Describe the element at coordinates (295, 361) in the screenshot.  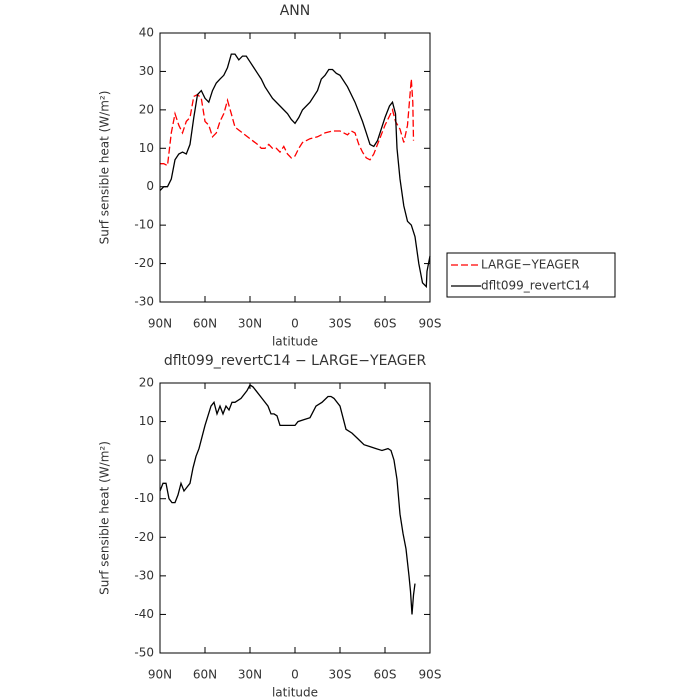
I see `chart-title: dflt099_revertC14 − LARGE−YEAGER` at that location.